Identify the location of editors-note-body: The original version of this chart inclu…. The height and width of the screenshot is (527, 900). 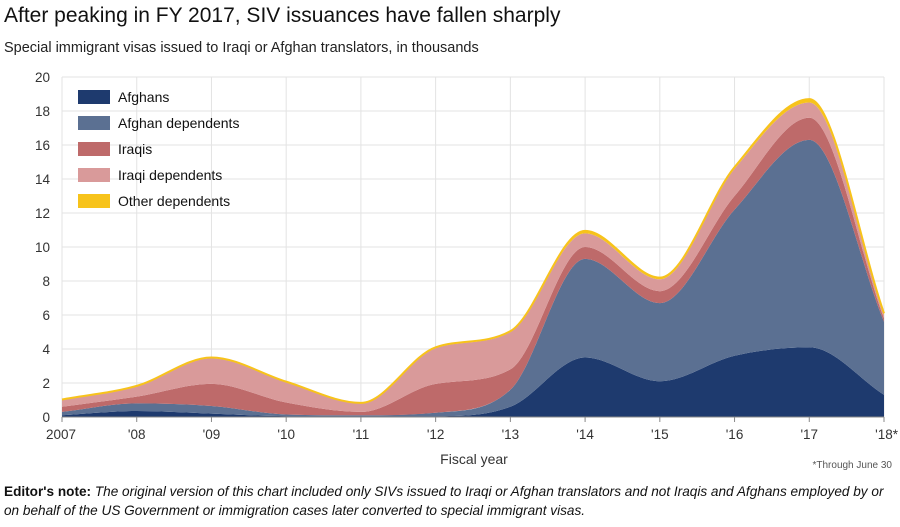
(444, 501).